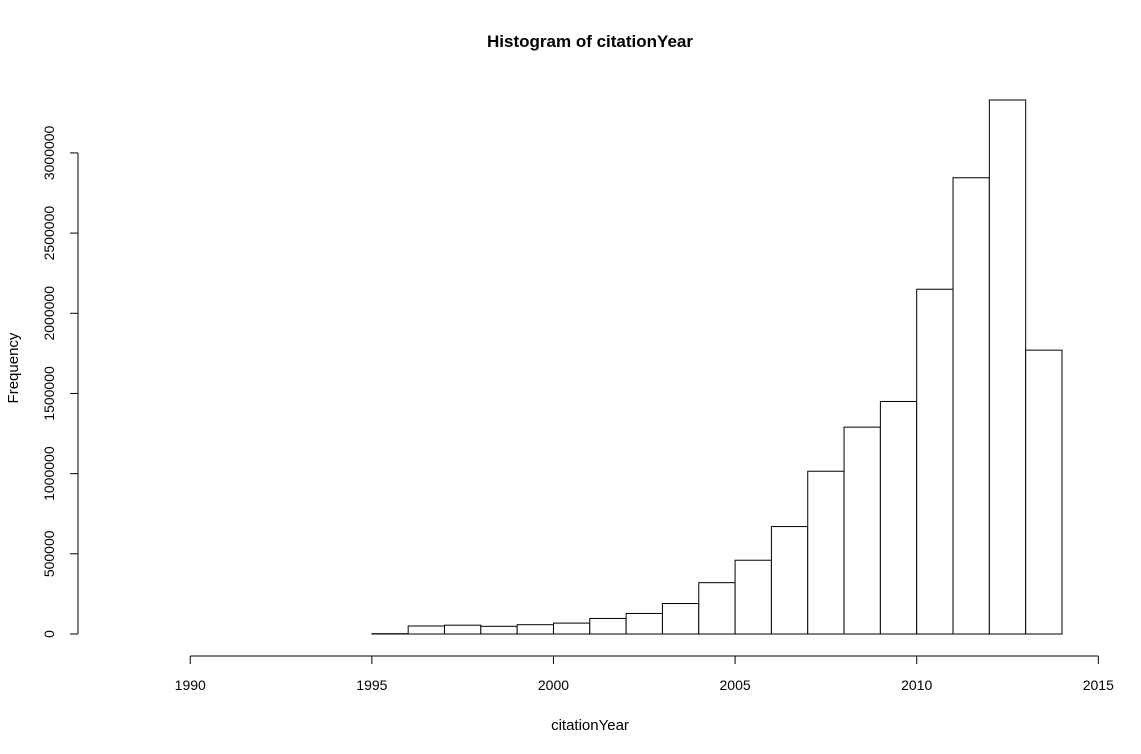  I want to click on y-tick-label: 2500000, so click(49, 233).